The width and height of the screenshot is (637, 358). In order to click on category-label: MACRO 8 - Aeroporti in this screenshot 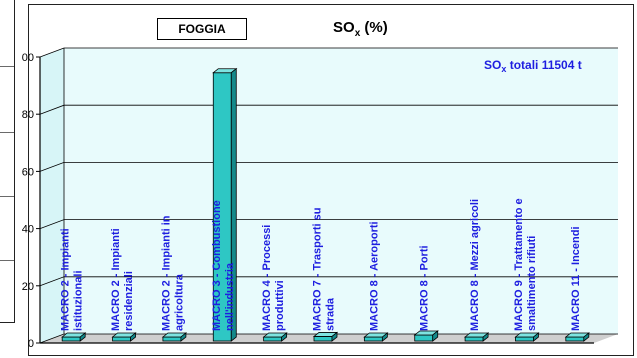, I will do `click(374, 276)`.